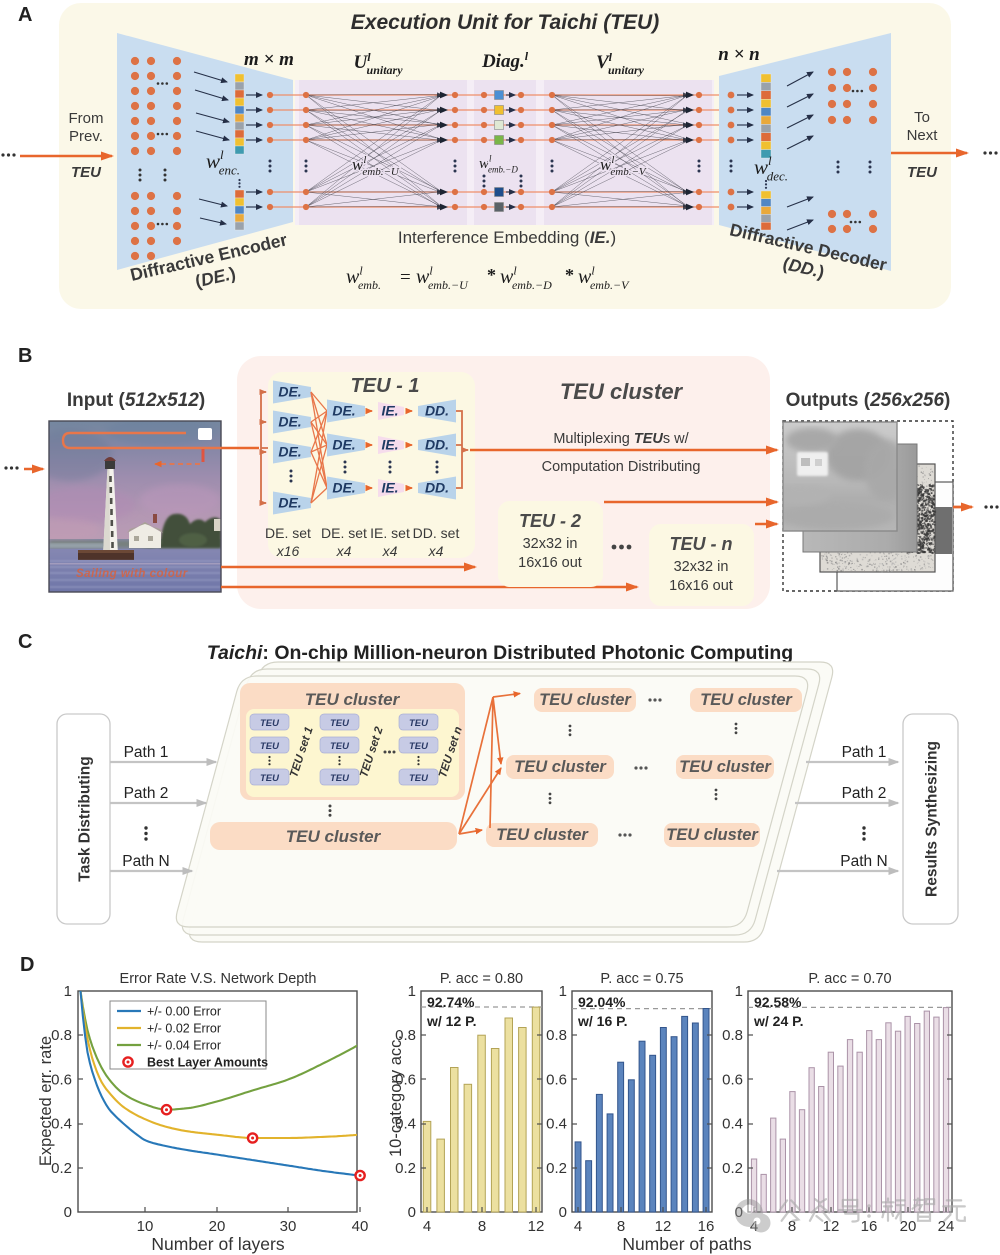  I want to click on svg-text: 32x32 in, so click(550, 544).